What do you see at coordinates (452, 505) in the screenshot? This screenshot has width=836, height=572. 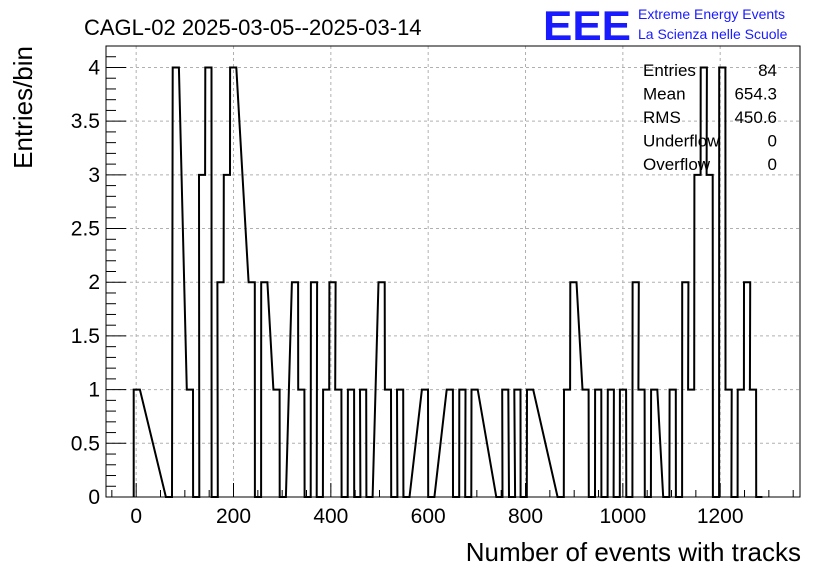 I see `x-axis: 0 200 400 600 800 1000 1200` at bounding box center [452, 505].